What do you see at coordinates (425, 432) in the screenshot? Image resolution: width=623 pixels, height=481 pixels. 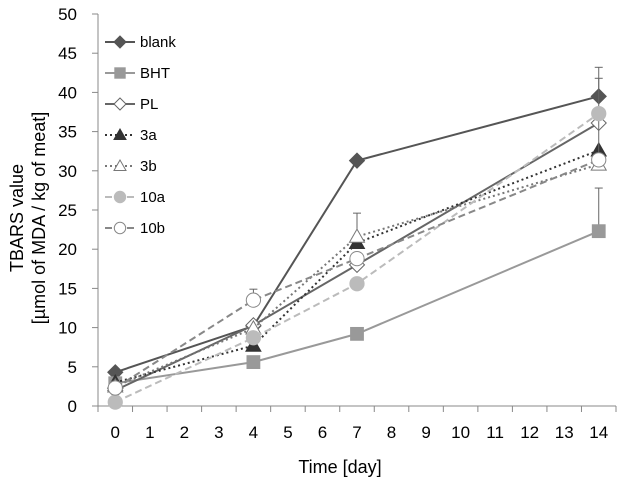 I see `x-tick-label: 9` at bounding box center [425, 432].